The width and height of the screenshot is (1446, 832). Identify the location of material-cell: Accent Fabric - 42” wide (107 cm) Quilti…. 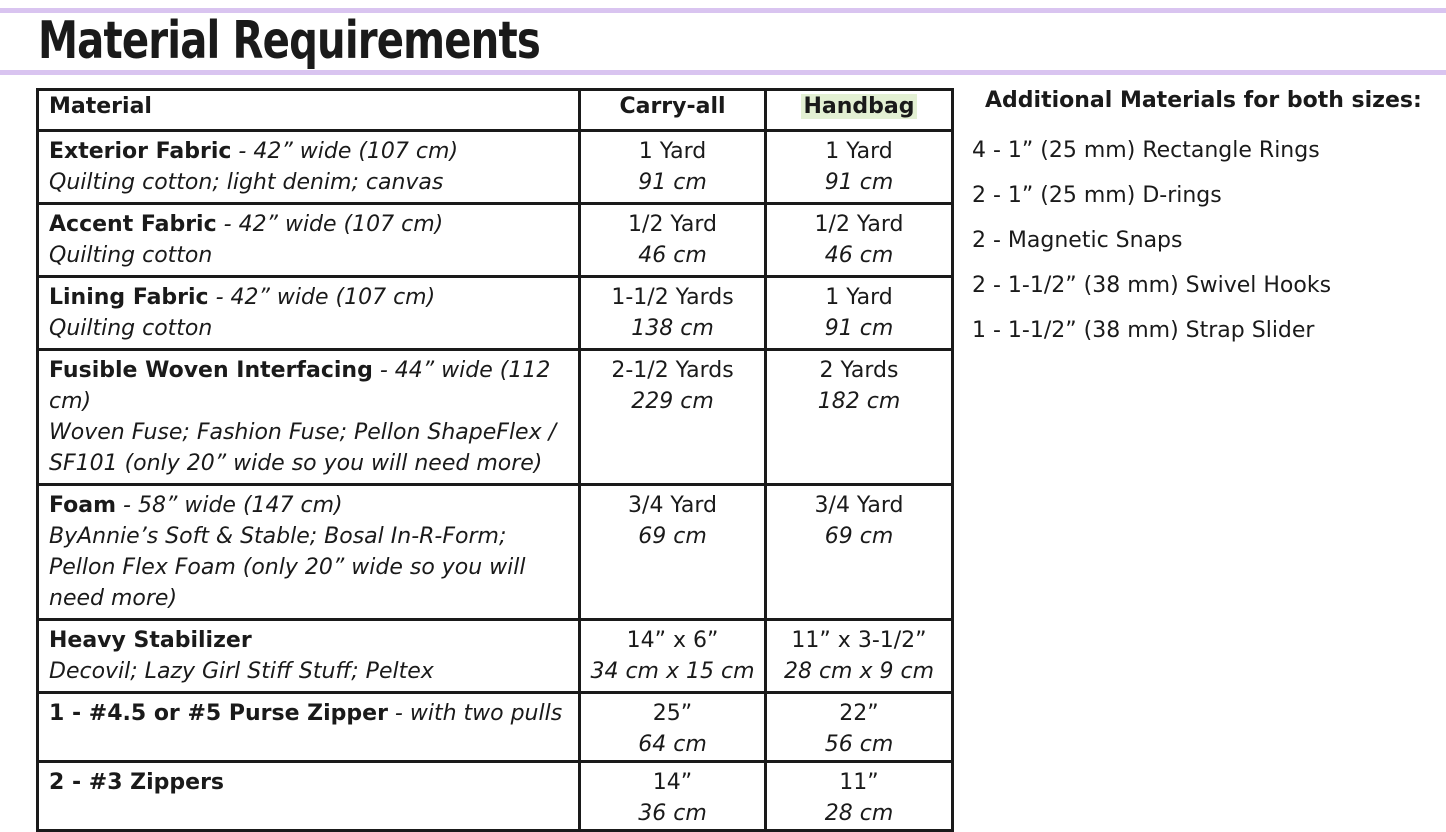
(308, 240).